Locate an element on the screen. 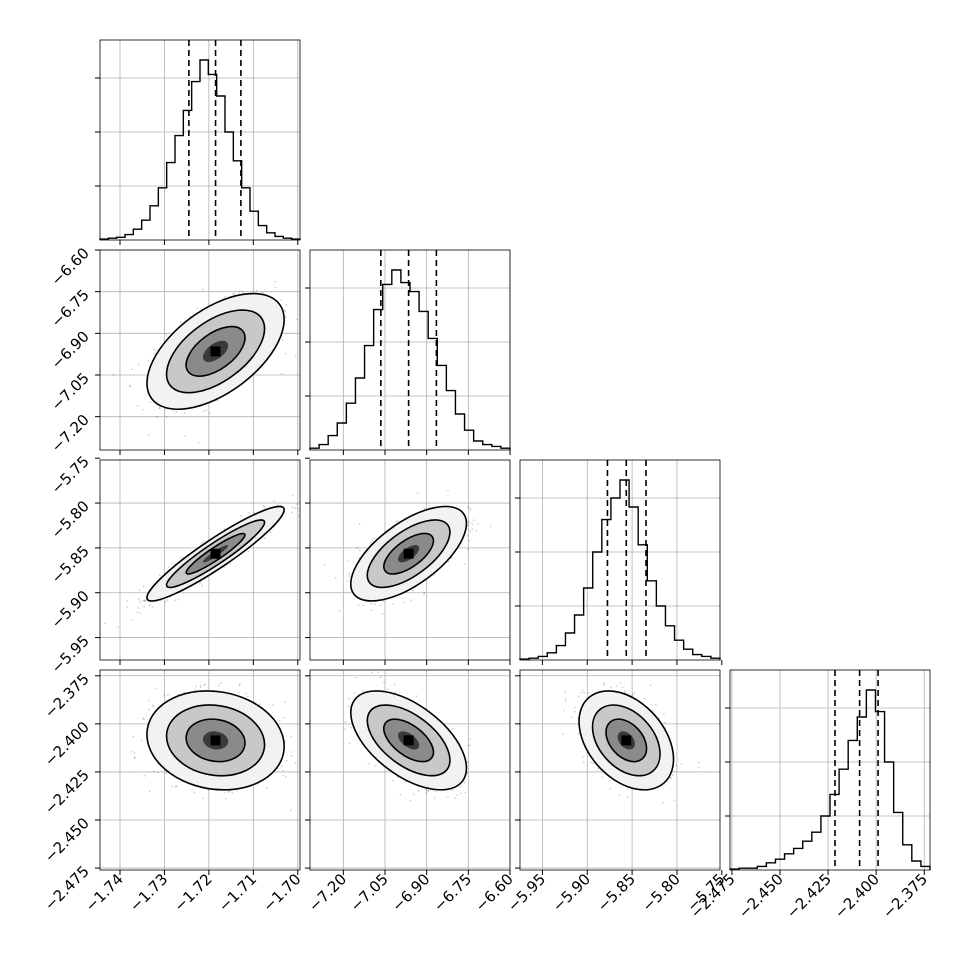 The image size is (970, 970). panel-frame is located at coordinates (200, 350).